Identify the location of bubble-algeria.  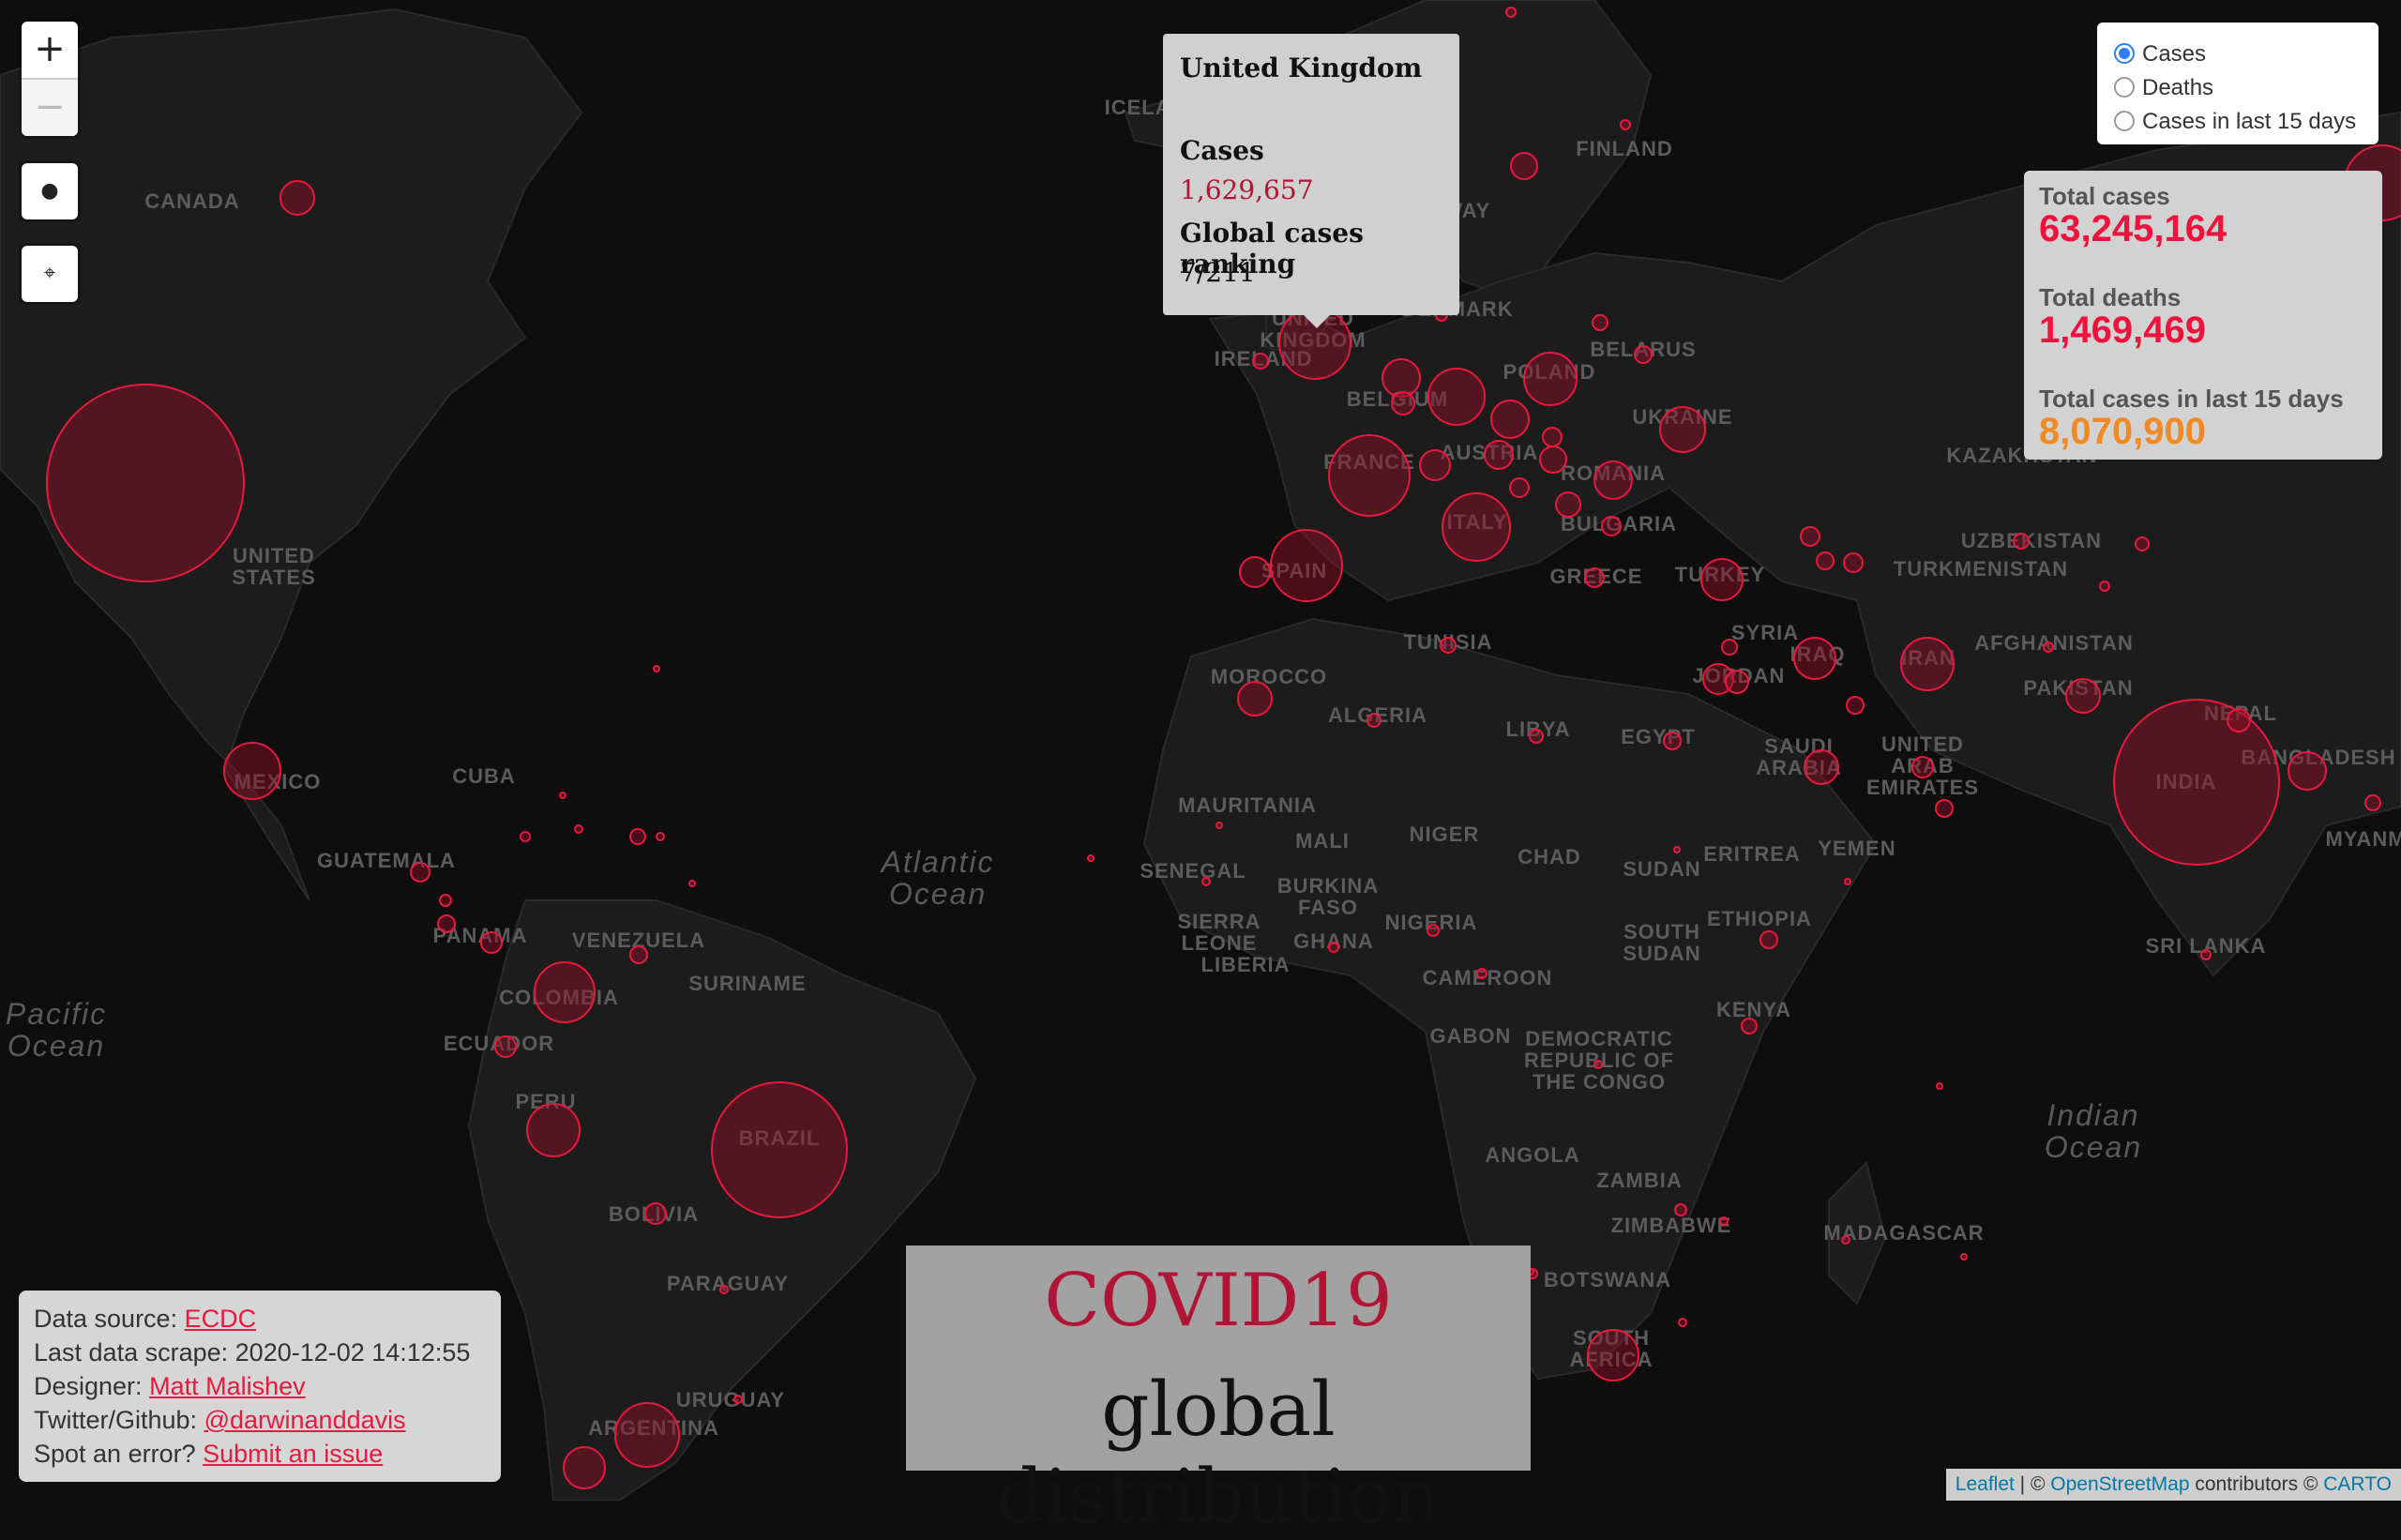
(1374, 720).